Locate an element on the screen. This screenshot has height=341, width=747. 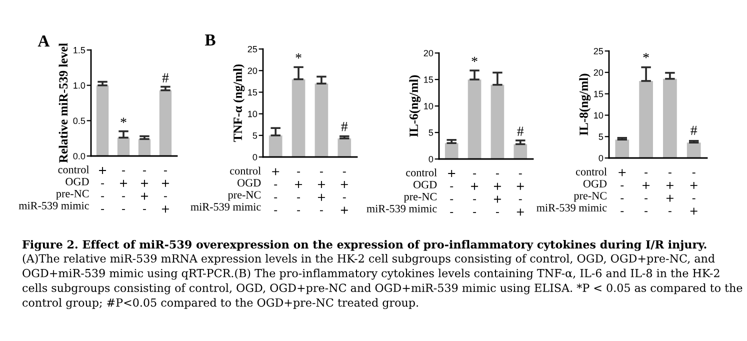
y-tick-label: 1.5 is located at coordinates (80, 50).